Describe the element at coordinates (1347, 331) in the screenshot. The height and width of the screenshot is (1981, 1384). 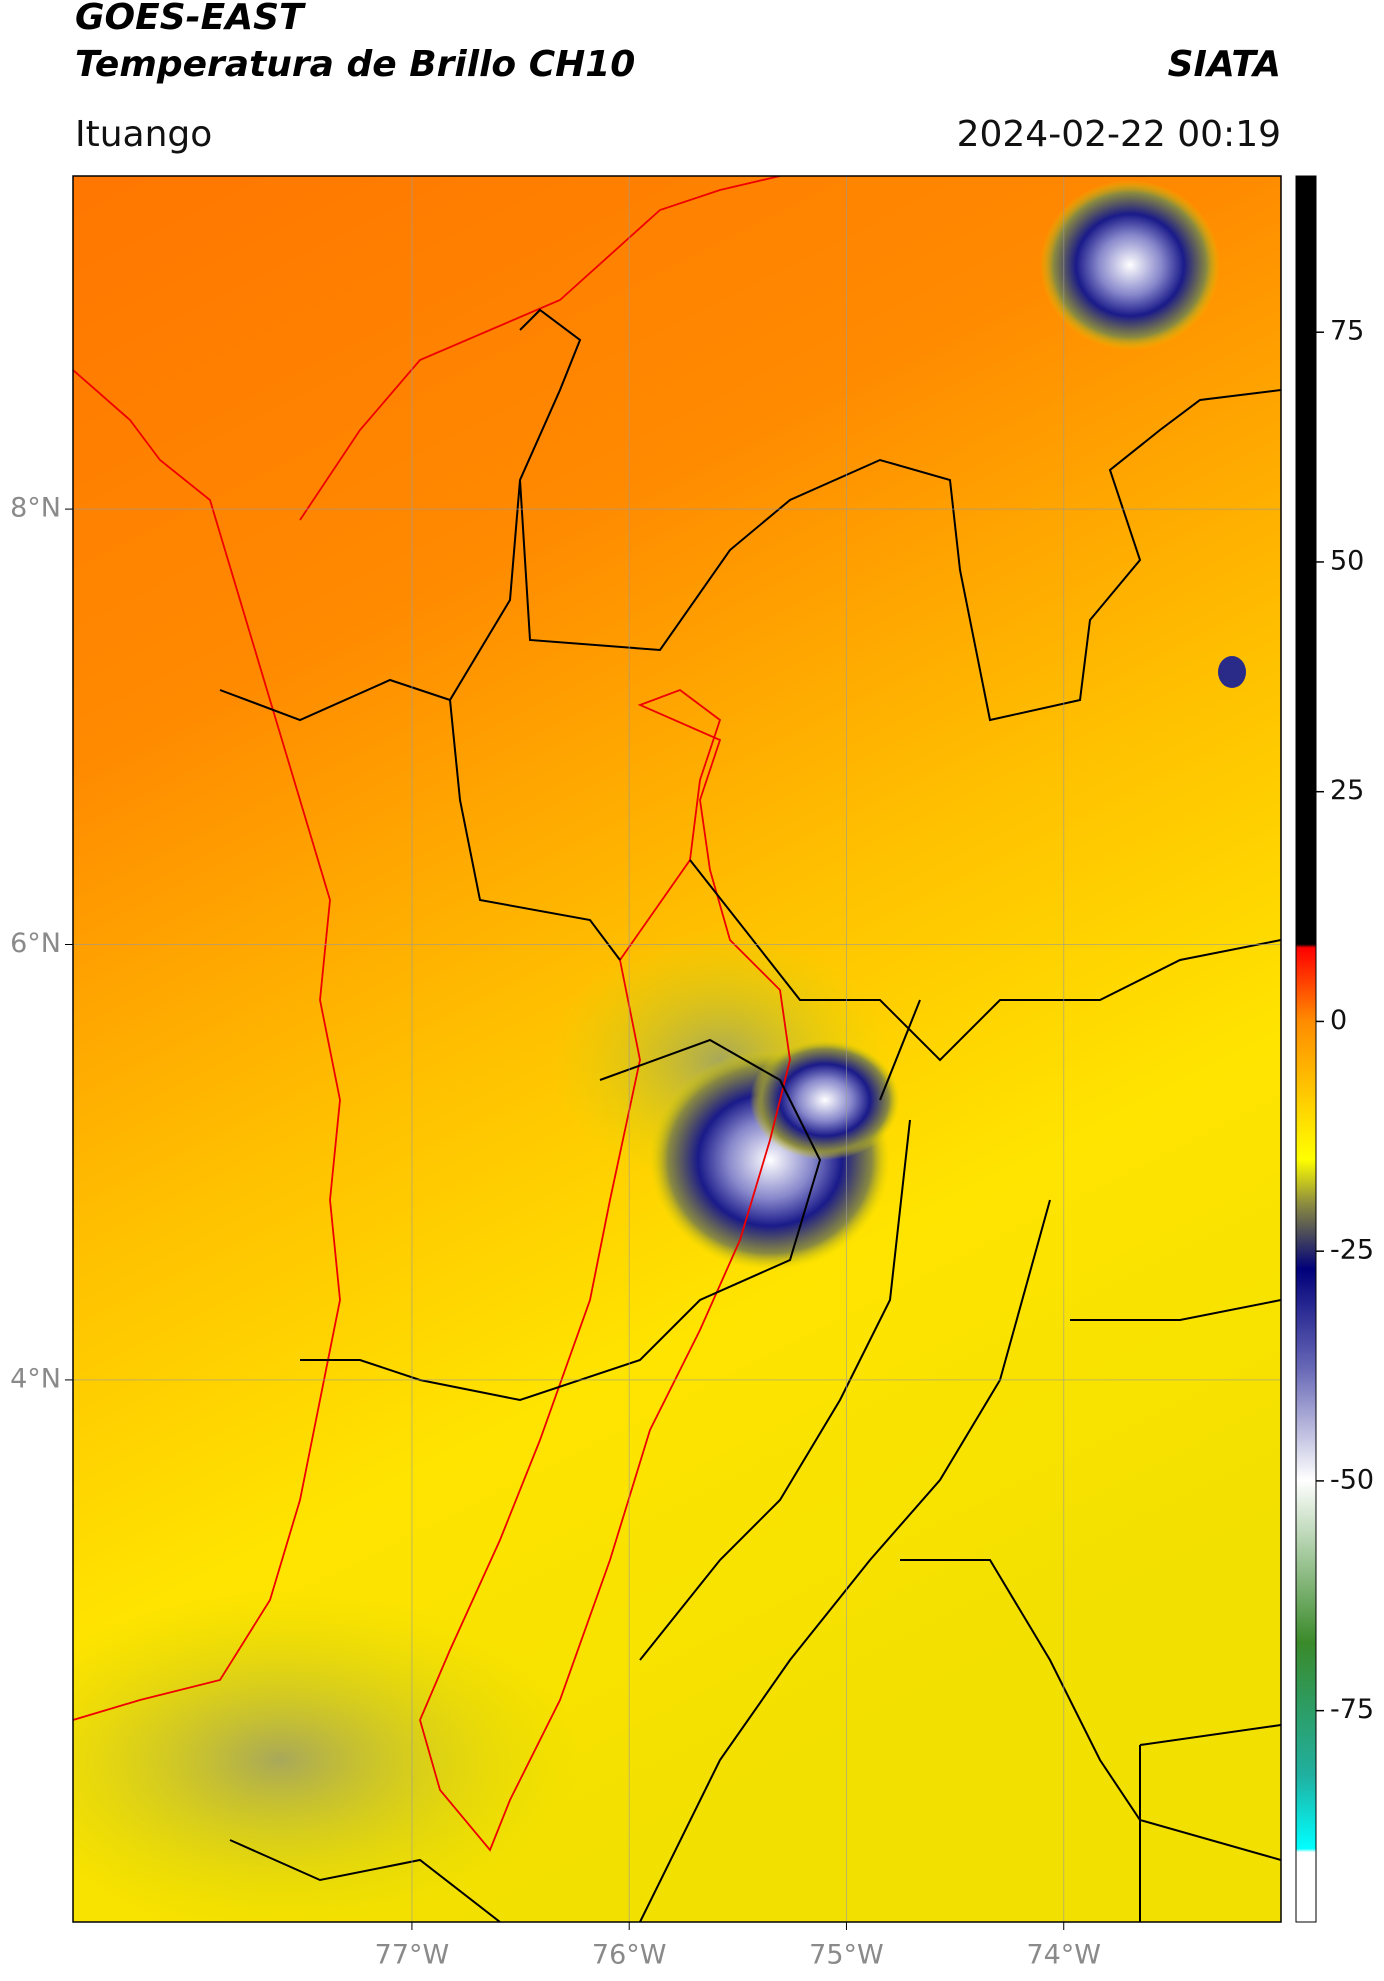
I see `colorbar-tick-label: 75` at that location.